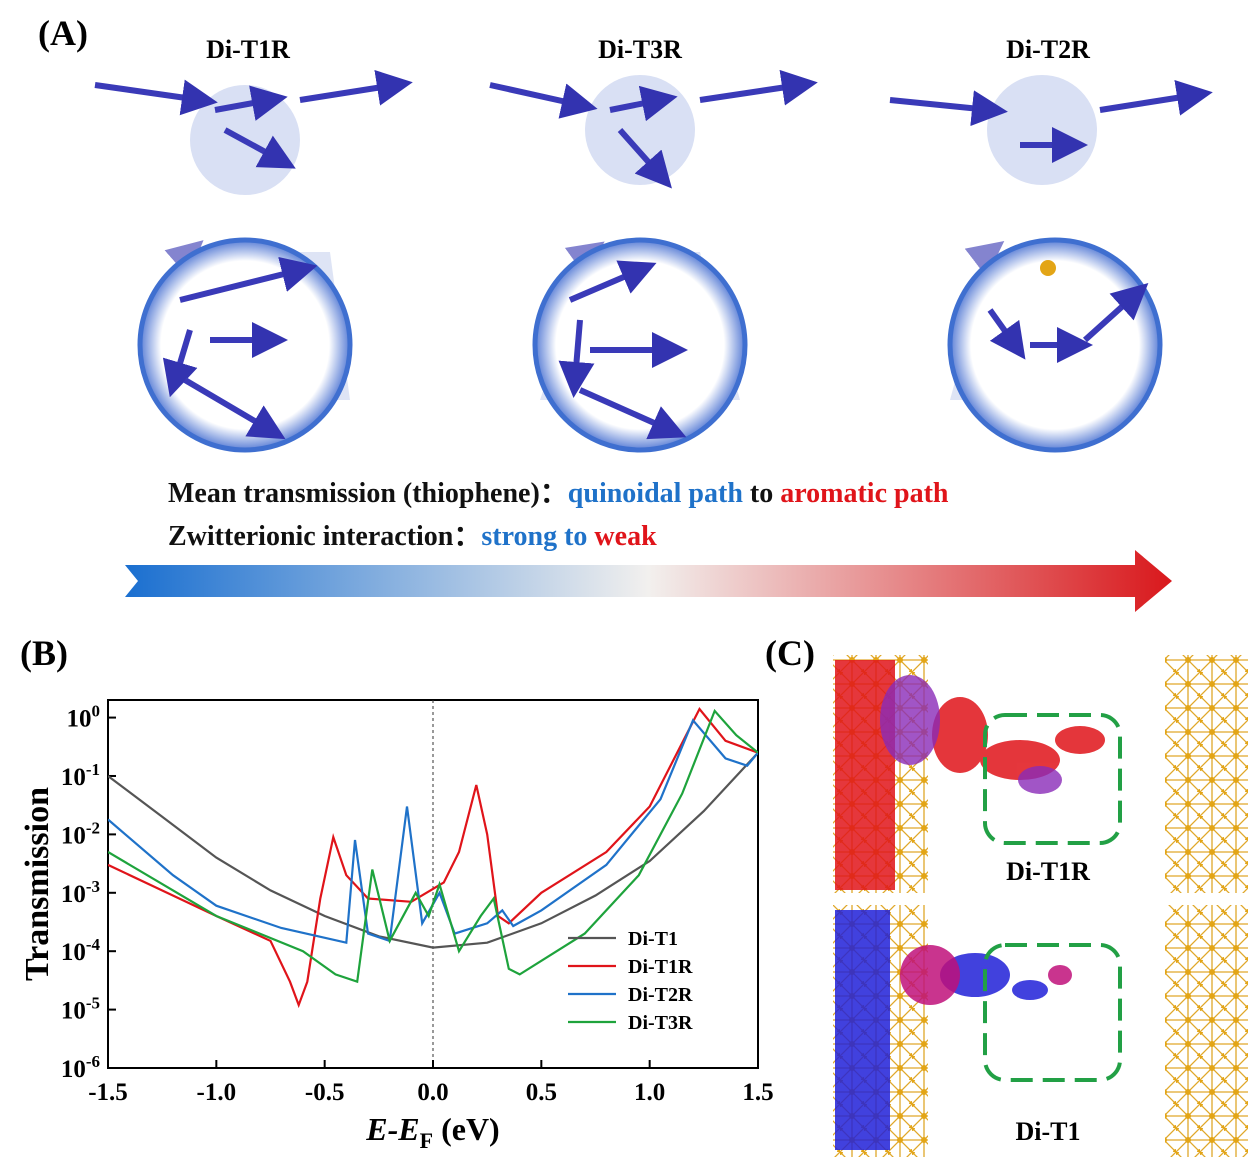  I want to click on panel-label: (C), so click(790, 653).